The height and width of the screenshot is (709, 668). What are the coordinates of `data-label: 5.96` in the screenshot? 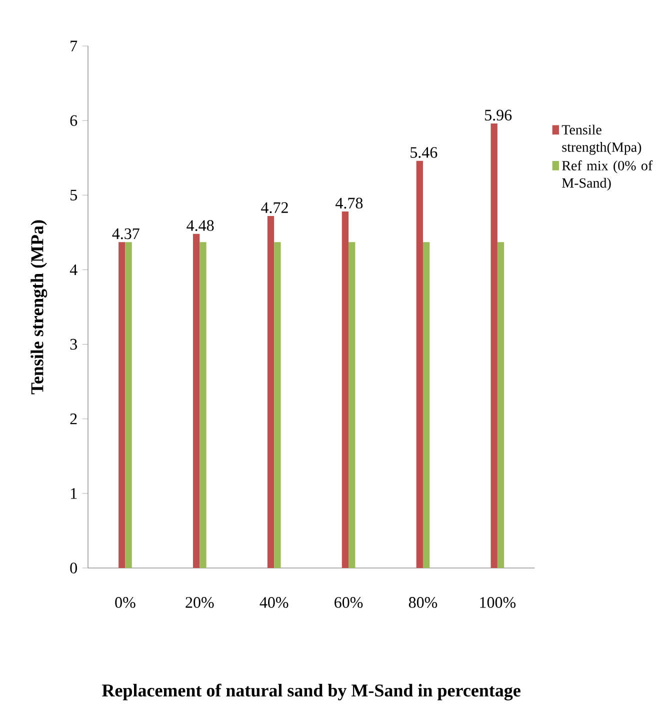 It's located at (498, 115).